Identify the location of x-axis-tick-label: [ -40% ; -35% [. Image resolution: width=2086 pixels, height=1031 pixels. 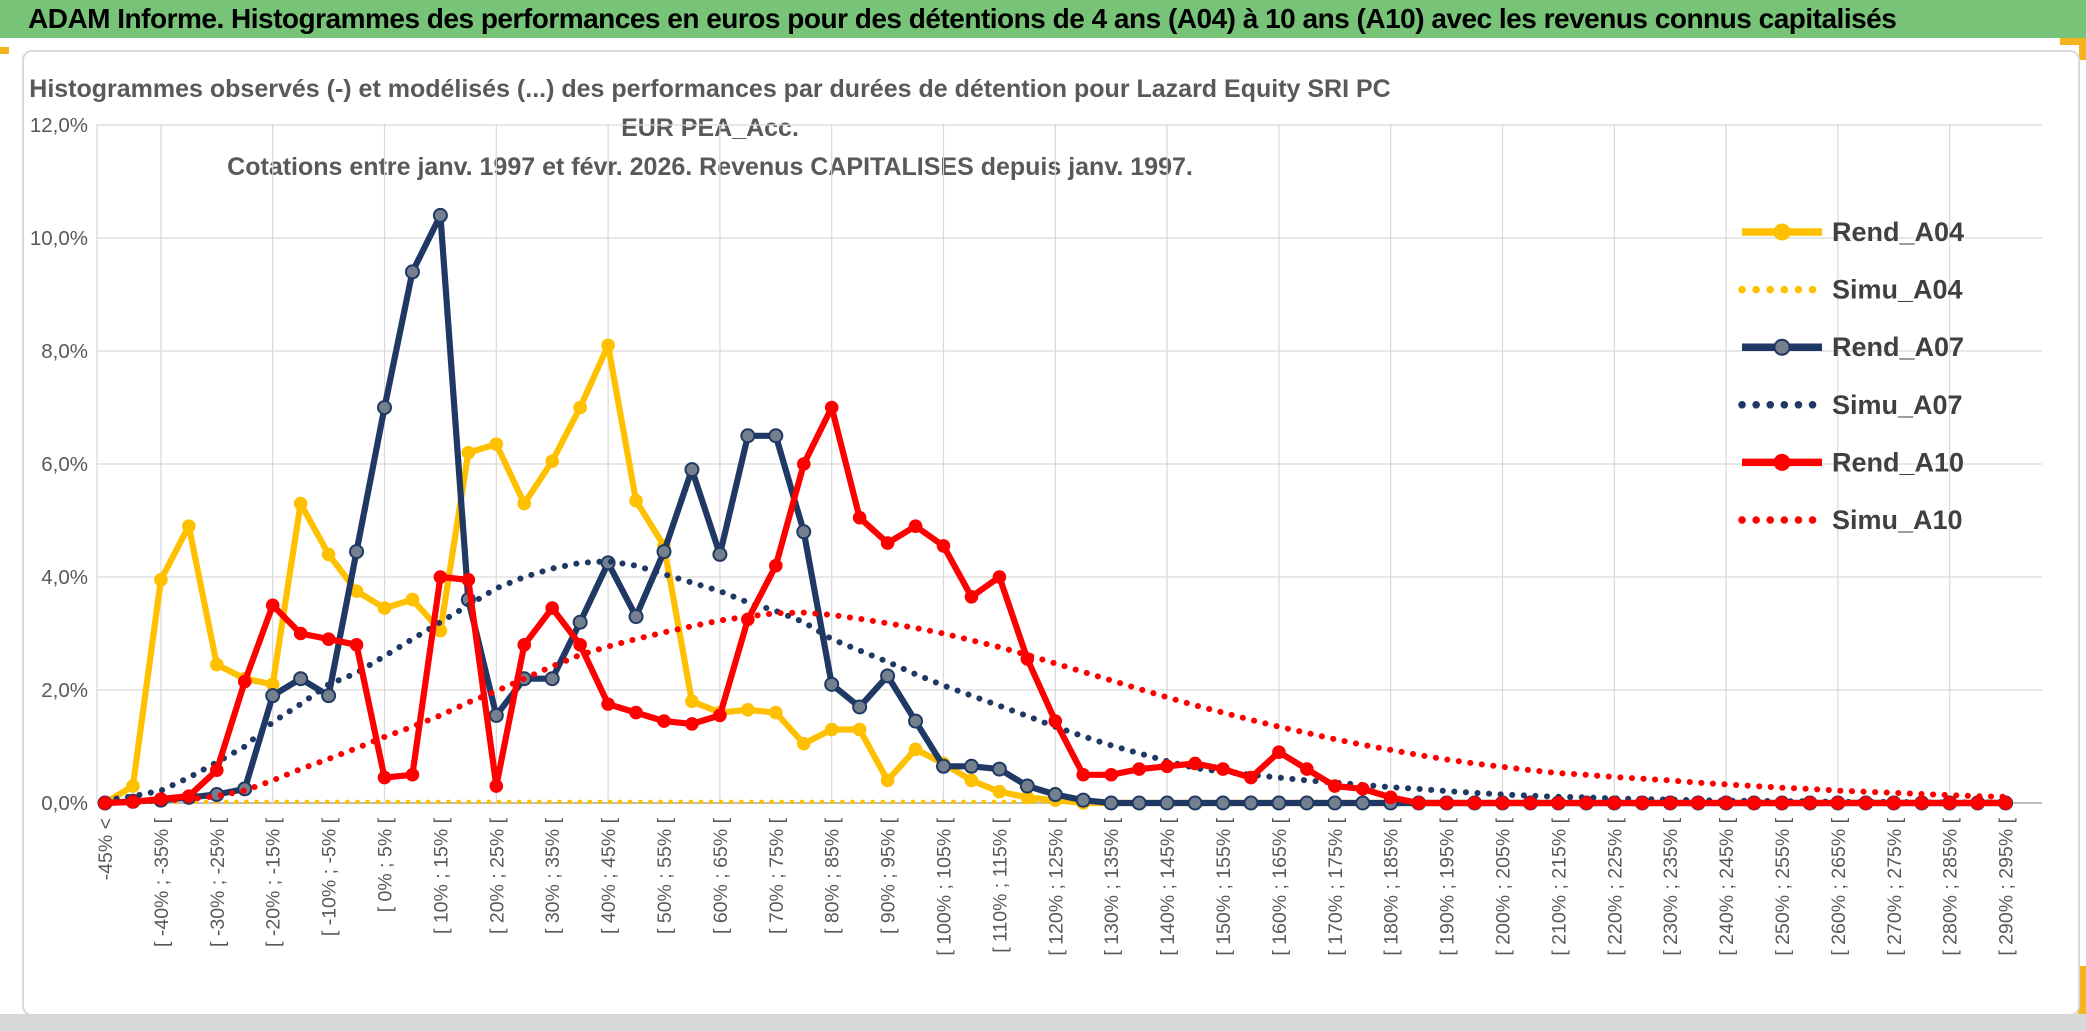
(162, 882).